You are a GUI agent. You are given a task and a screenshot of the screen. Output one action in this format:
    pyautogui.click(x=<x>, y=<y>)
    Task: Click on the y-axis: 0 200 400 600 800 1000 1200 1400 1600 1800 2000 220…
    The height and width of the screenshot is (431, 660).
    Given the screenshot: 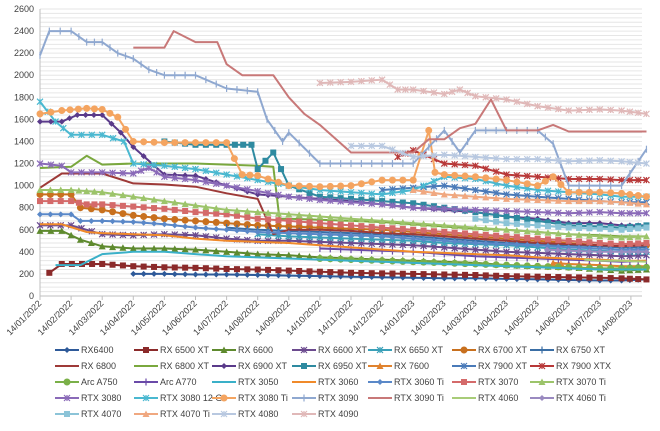 What is the action you would take?
    pyautogui.click(x=27, y=152)
    